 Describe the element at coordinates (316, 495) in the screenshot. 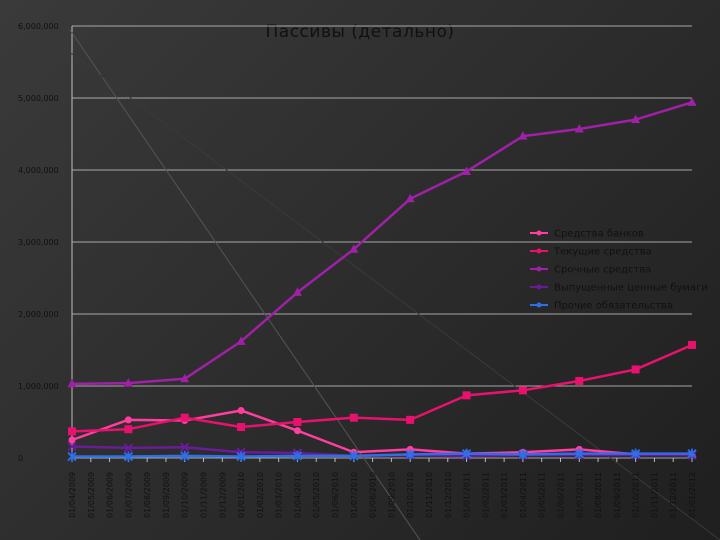

I see `x-tick-label: 01/05/2010` at that location.